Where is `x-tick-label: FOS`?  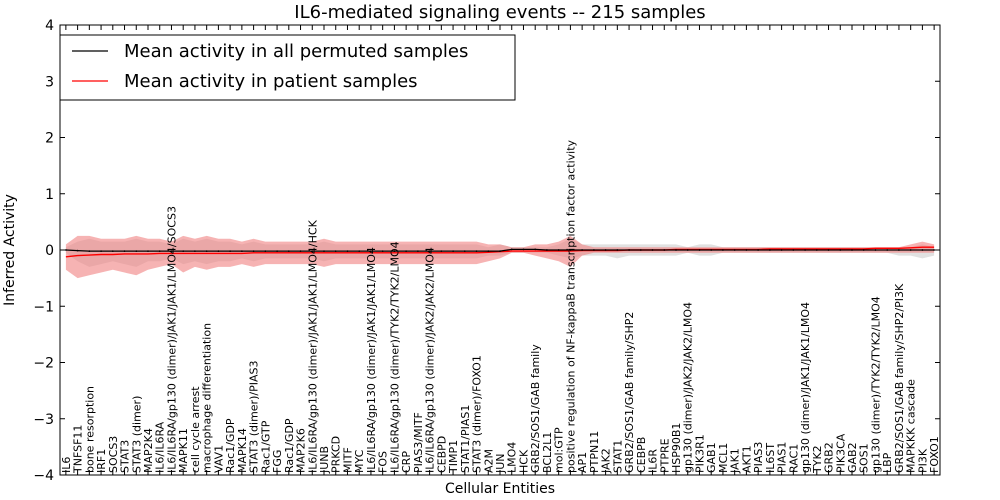
x-tick-label: FOS is located at coordinates (383, 462).